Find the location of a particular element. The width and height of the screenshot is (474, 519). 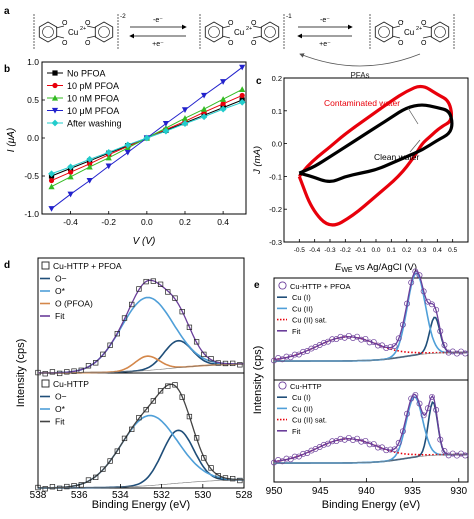

panel-e-label: e is located at coordinates (257, 285).